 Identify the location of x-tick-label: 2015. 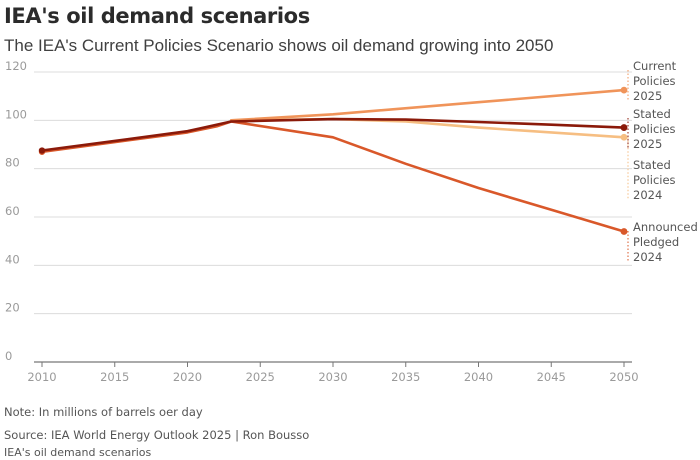
(114, 377).